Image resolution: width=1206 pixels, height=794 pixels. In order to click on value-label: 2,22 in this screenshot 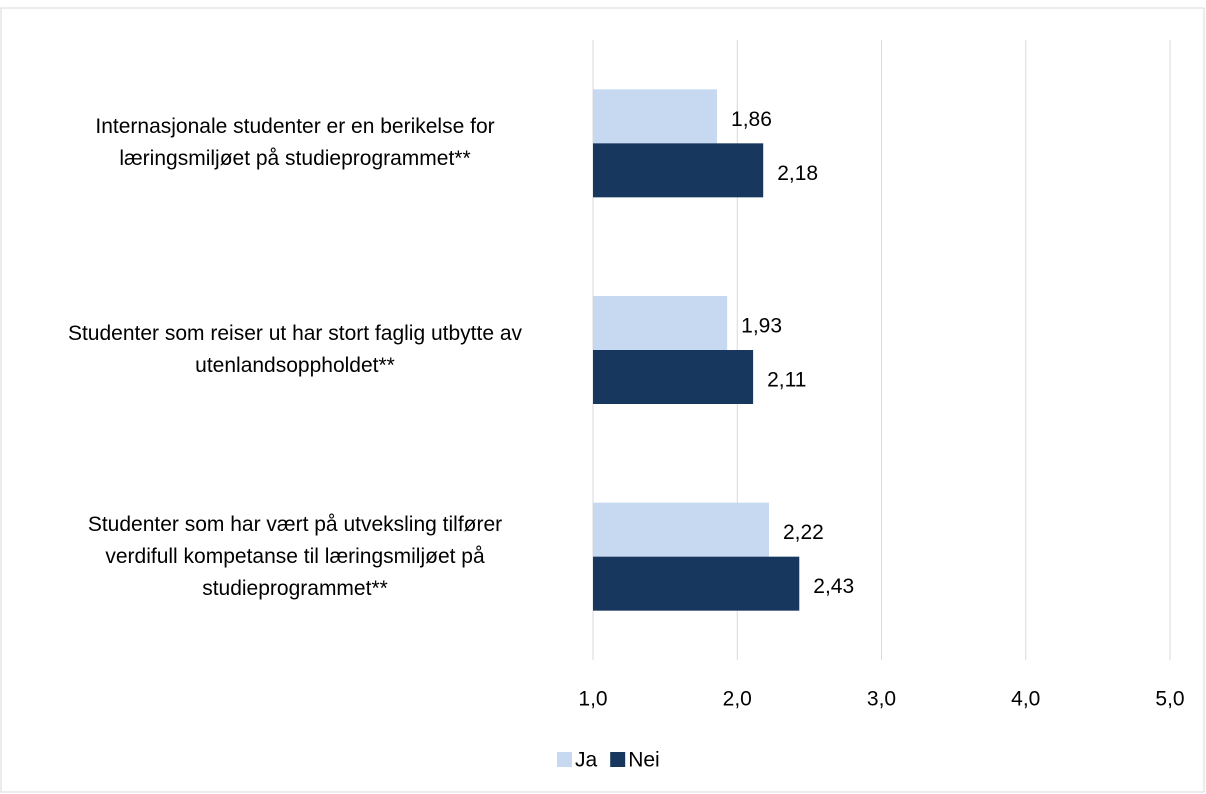, I will do `click(803, 532)`.